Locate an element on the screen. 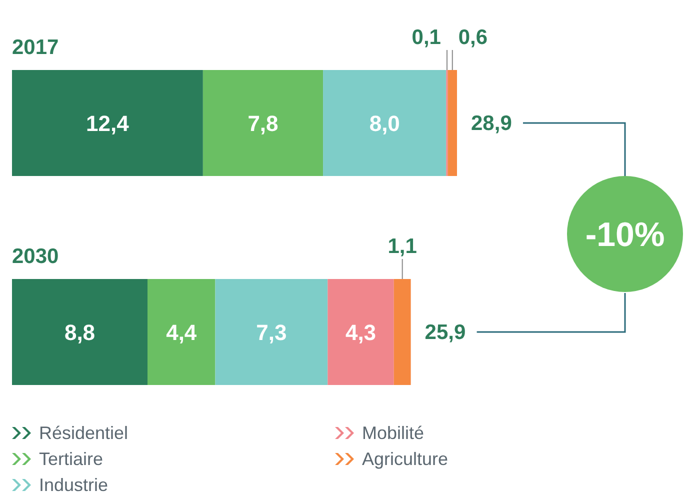 The width and height of the screenshot is (689, 494). text: -10% is located at coordinates (625, 235).